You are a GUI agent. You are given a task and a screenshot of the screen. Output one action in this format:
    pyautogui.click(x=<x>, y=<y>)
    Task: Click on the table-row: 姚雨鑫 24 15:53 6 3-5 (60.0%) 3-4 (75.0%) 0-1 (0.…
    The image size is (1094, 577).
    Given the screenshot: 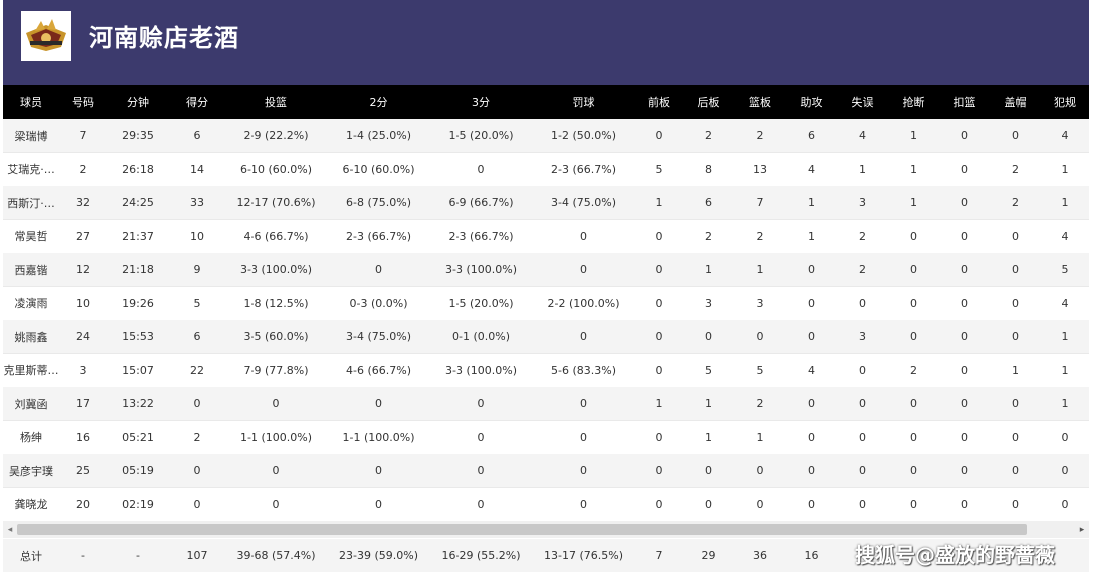 What is the action you would take?
    pyautogui.click(x=546, y=337)
    